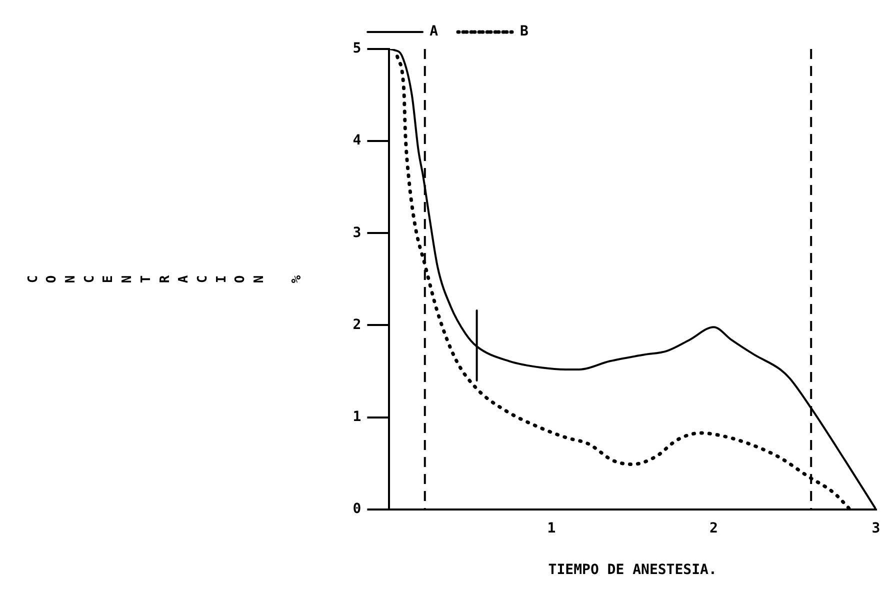  I want to click on legend-label: B, so click(524, 32).